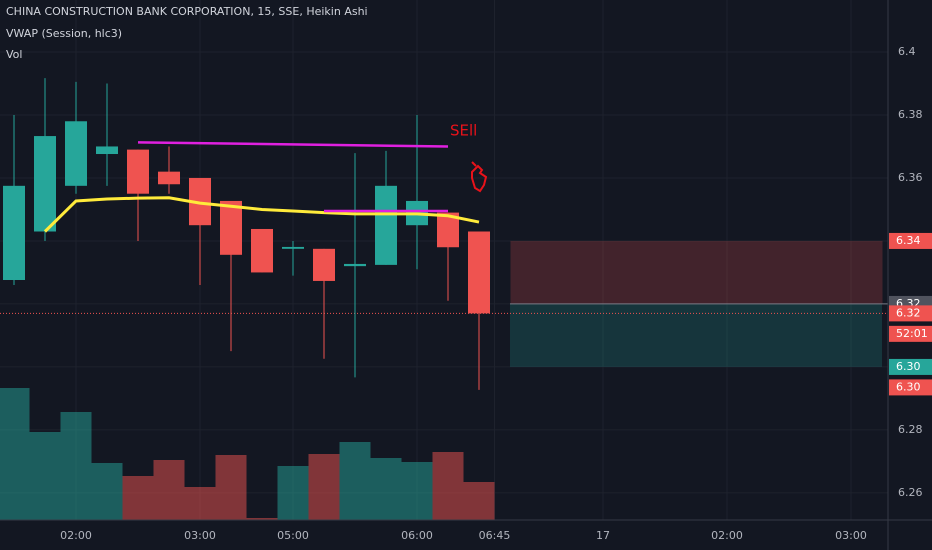 The image size is (932, 550). Describe the element at coordinates (910, 492) in the screenshot. I see `y-tick-label: 6.26` at that location.